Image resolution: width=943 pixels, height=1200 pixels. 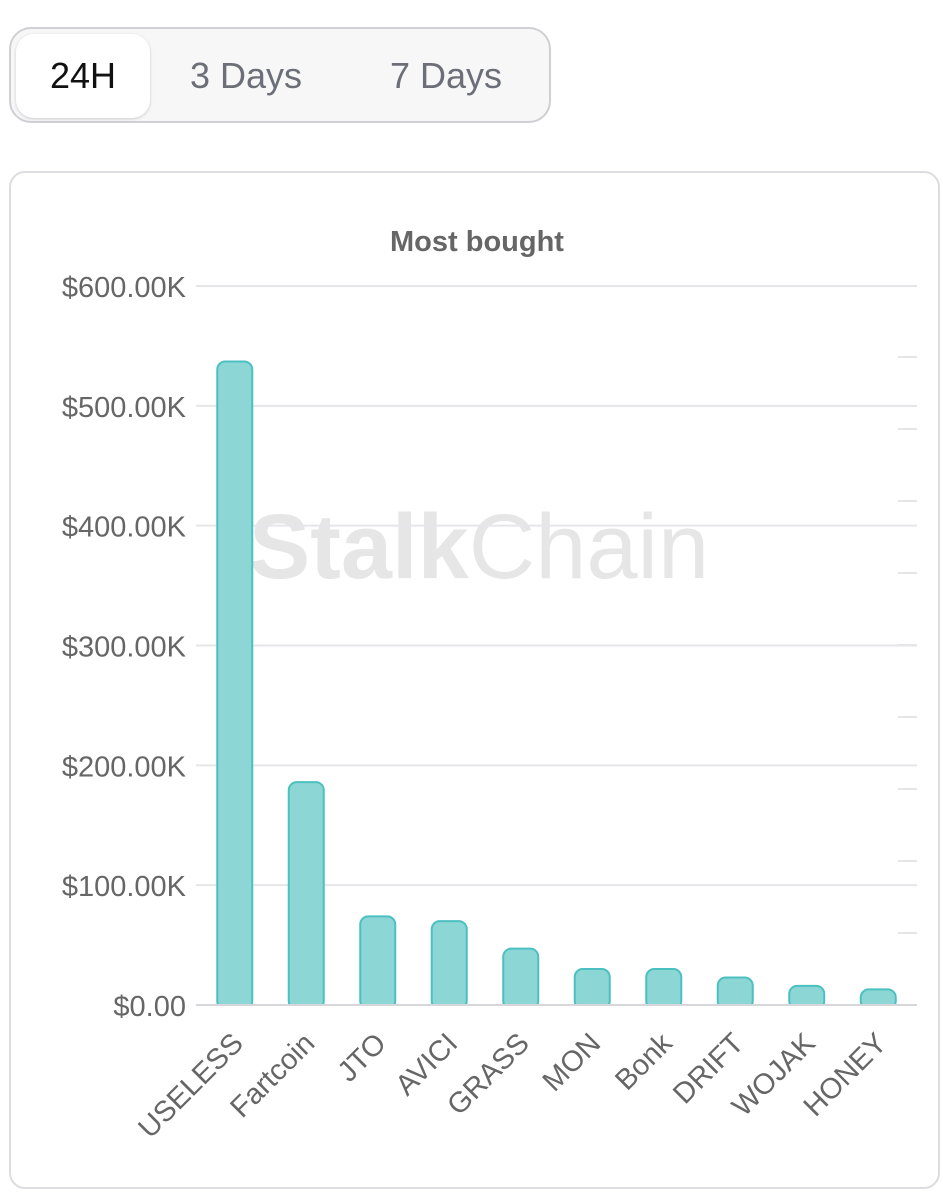 I want to click on tab-24h: 24H, so click(x=83, y=76).